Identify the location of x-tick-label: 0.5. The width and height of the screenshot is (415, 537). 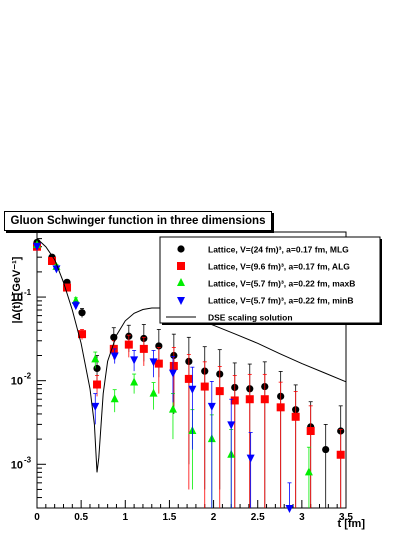
(81, 517).